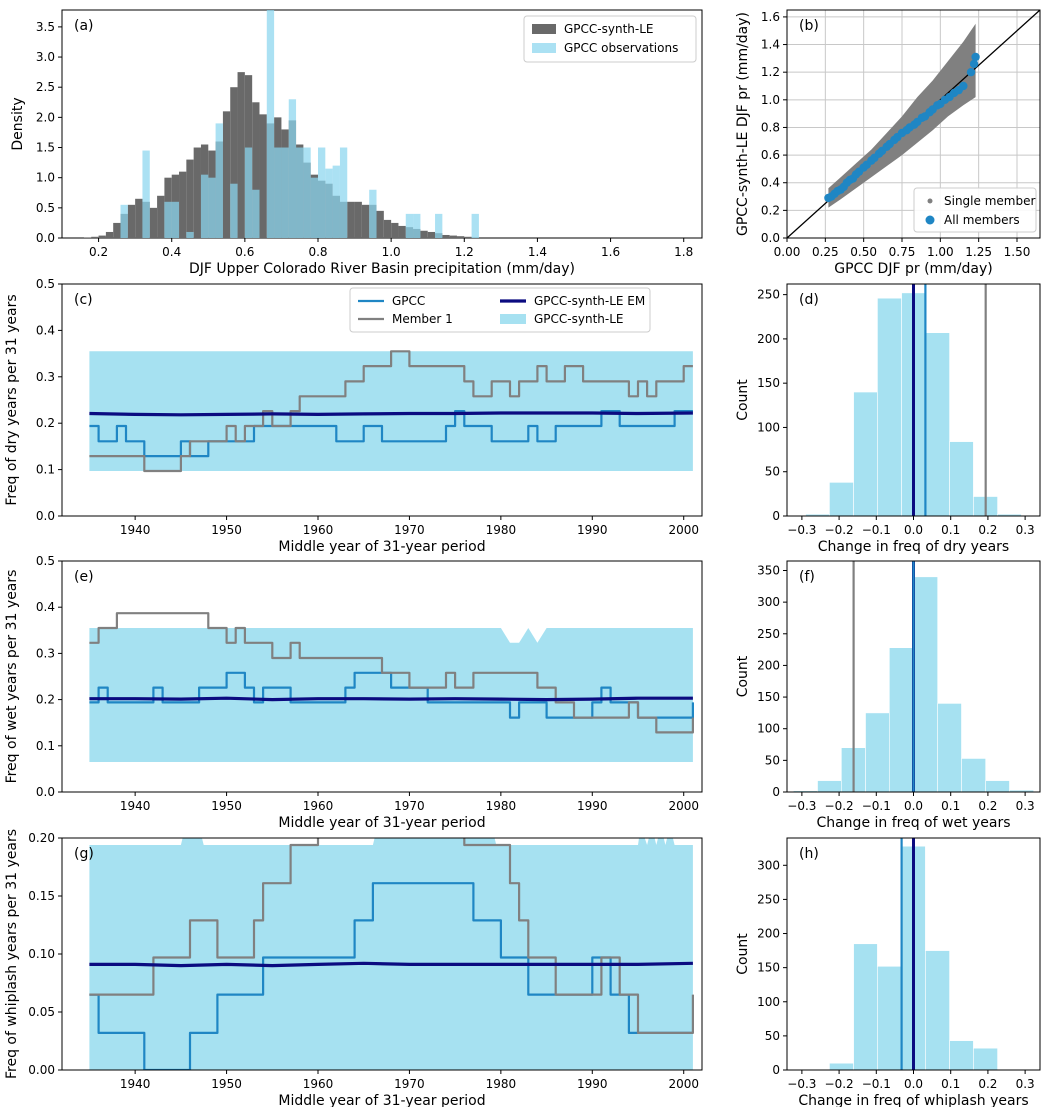 Image resolution: width=1050 pixels, height=1107 pixels. What do you see at coordinates (683, 1084) in the screenshot?
I see `x-tick-label: 2000` at bounding box center [683, 1084].